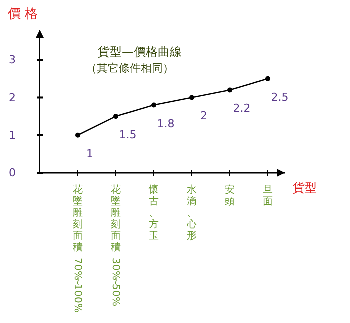  Describe the element at coordinates (305, 188) in the screenshot. I see `x-axis-title: 貨型` at that location.